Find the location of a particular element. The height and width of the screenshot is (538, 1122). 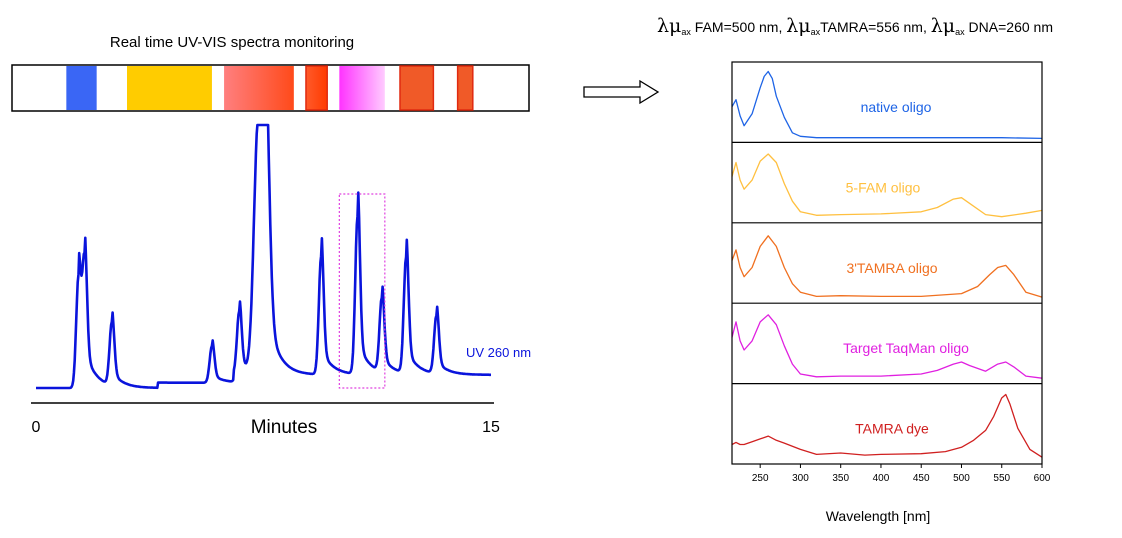

time-tick-label: 0 is located at coordinates (36, 427).